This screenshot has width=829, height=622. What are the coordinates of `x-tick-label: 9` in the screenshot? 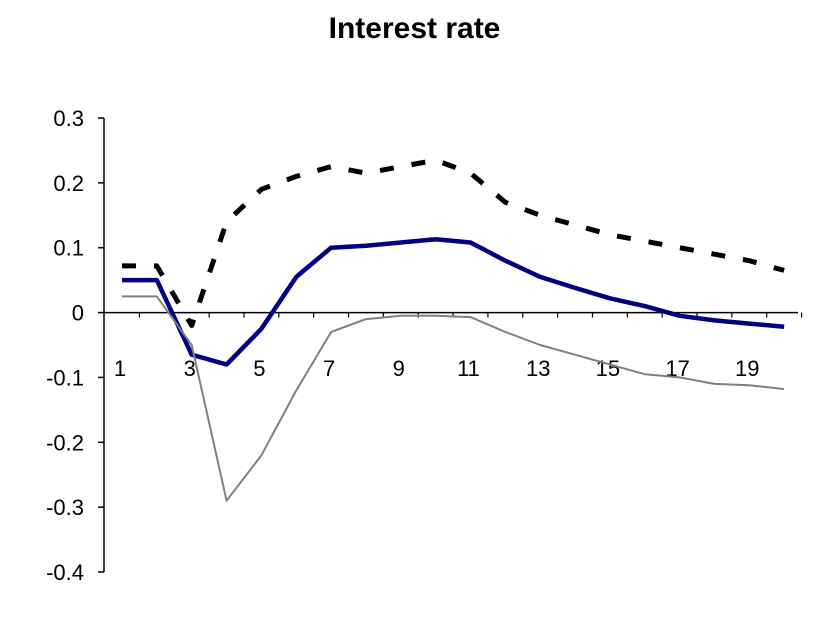 It's located at (399, 368).